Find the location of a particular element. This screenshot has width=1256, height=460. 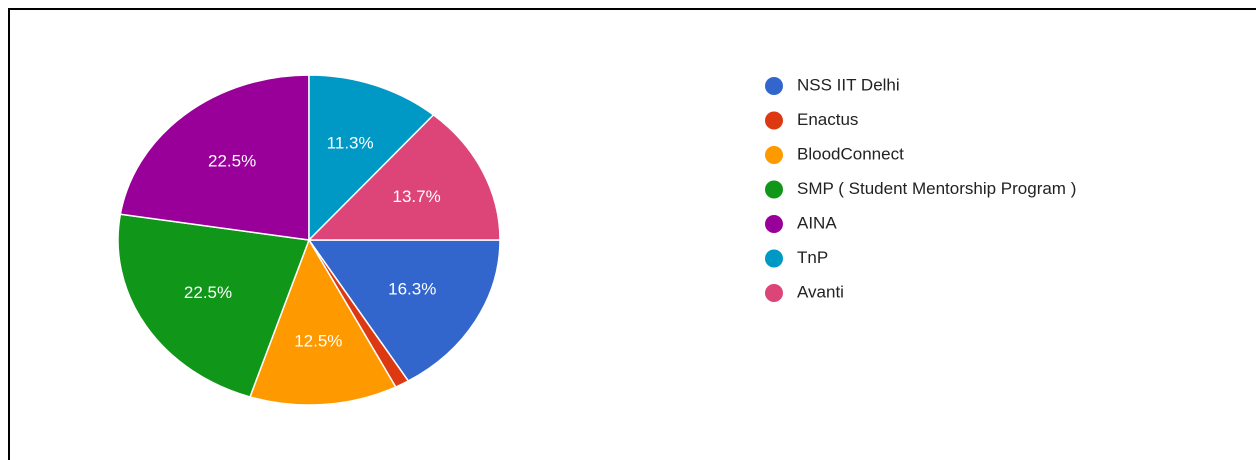

legend-label: BloodConnect is located at coordinates (850, 153).